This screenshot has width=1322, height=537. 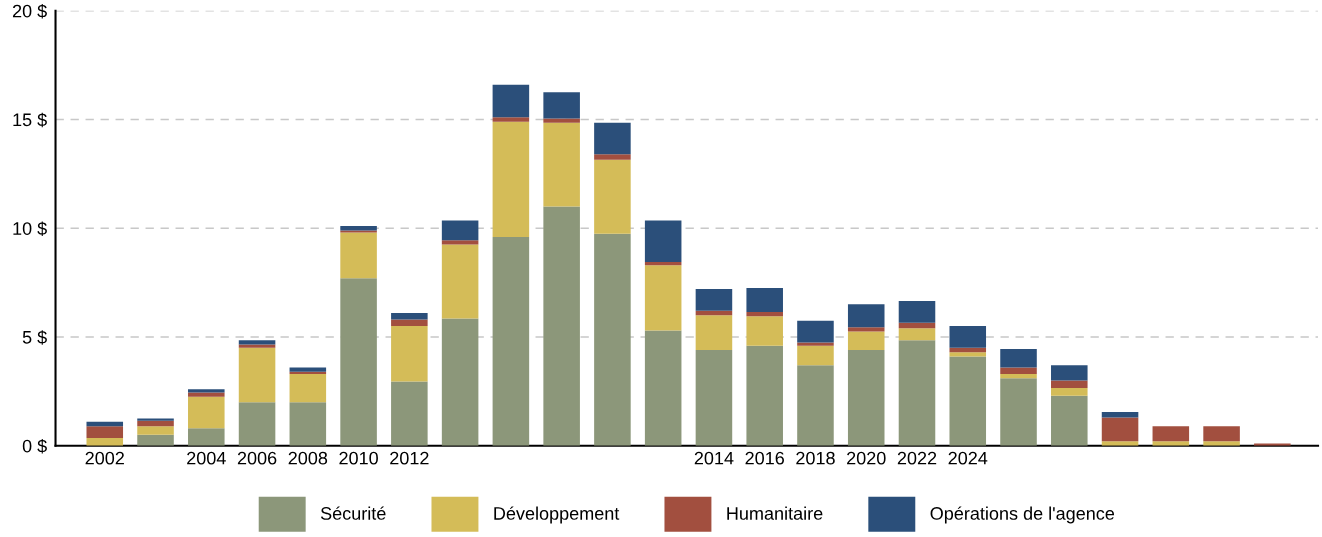 What do you see at coordinates (409, 458) in the screenshot?
I see `x-tick-label: 2012` at bounding box center [409, 458].